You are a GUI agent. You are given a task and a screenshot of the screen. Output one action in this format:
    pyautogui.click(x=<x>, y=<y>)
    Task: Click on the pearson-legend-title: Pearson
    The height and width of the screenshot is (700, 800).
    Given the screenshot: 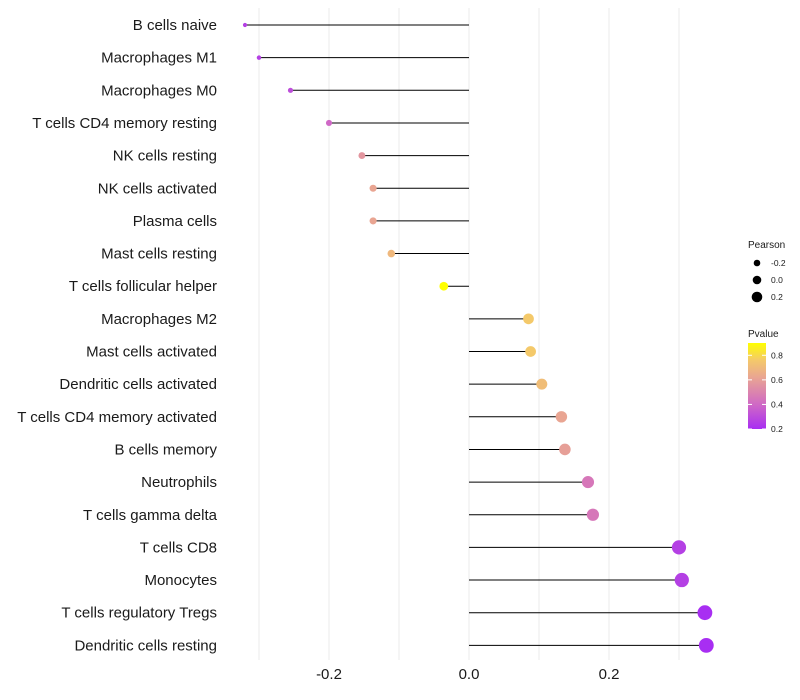 What is the action you would take?
    pyautogui.click(x=766, y=245)
    